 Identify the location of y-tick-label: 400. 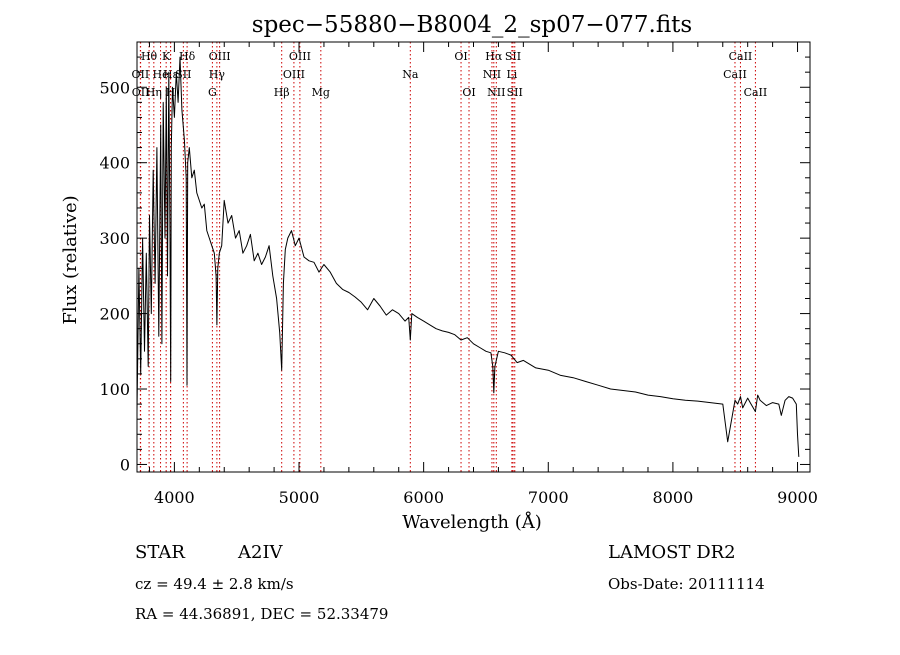
(114, 163).